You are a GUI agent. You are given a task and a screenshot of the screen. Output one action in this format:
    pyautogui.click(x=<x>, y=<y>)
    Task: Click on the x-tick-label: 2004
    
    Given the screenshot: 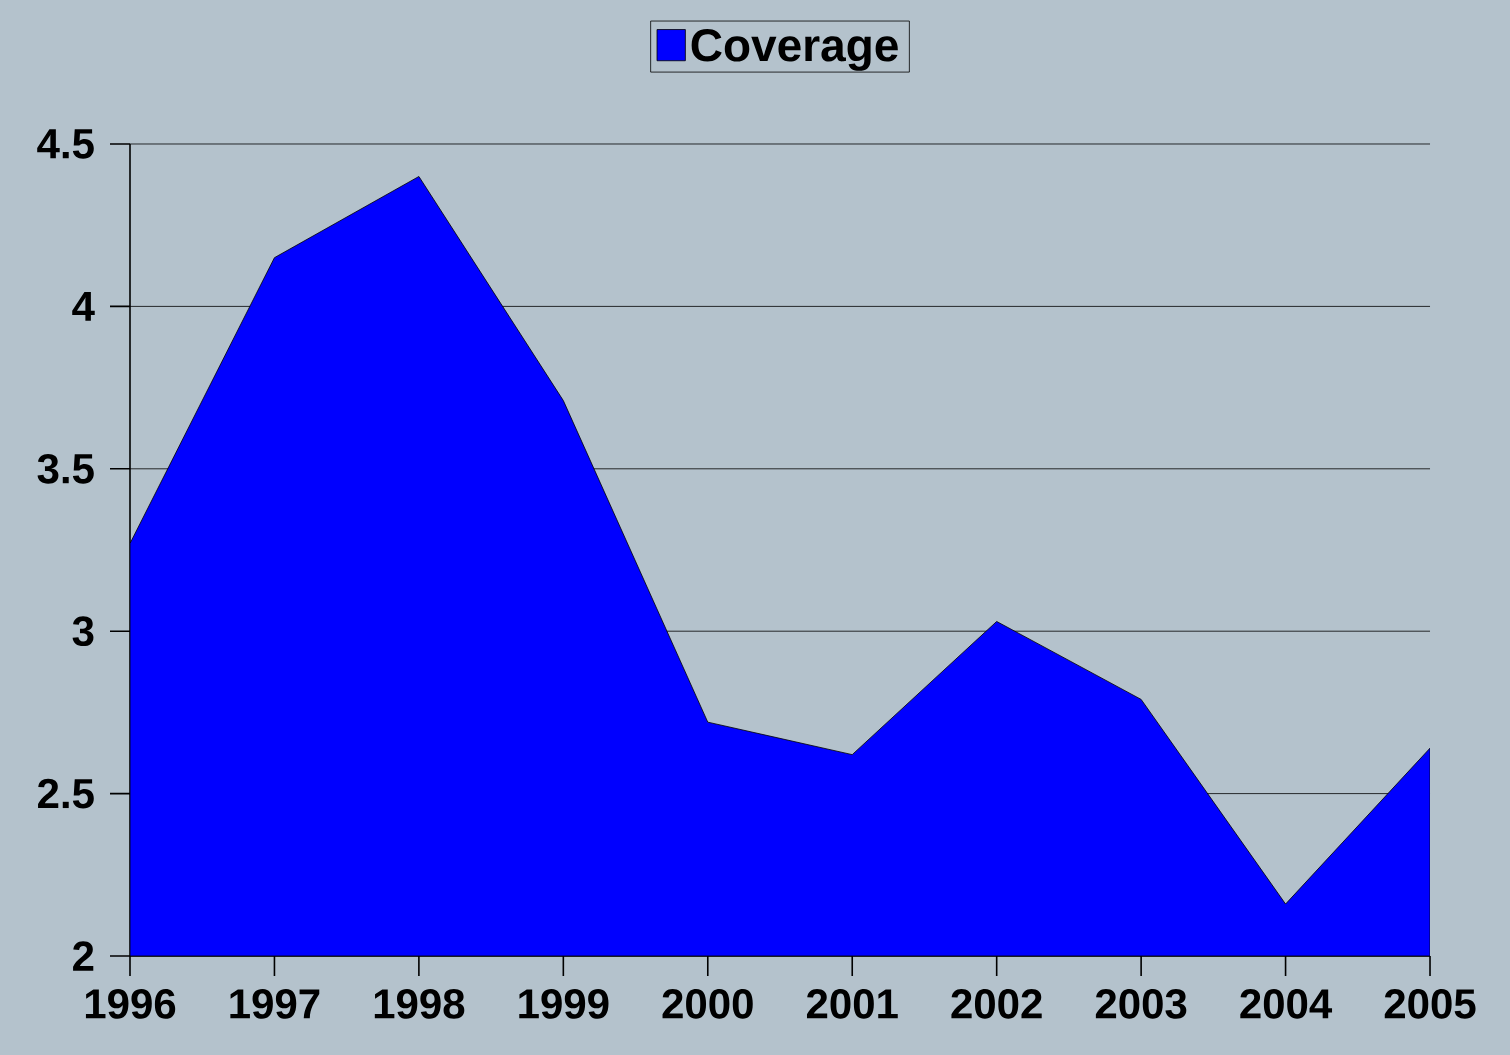 What is the action you would take?
    pyautogui.click(x=1286, y=1004)
    